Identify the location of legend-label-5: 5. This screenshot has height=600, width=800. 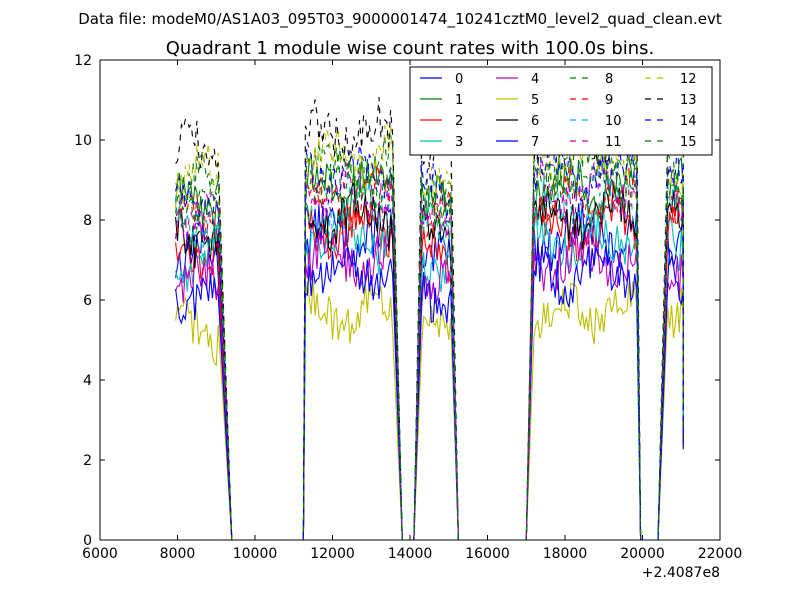
(535, 100).